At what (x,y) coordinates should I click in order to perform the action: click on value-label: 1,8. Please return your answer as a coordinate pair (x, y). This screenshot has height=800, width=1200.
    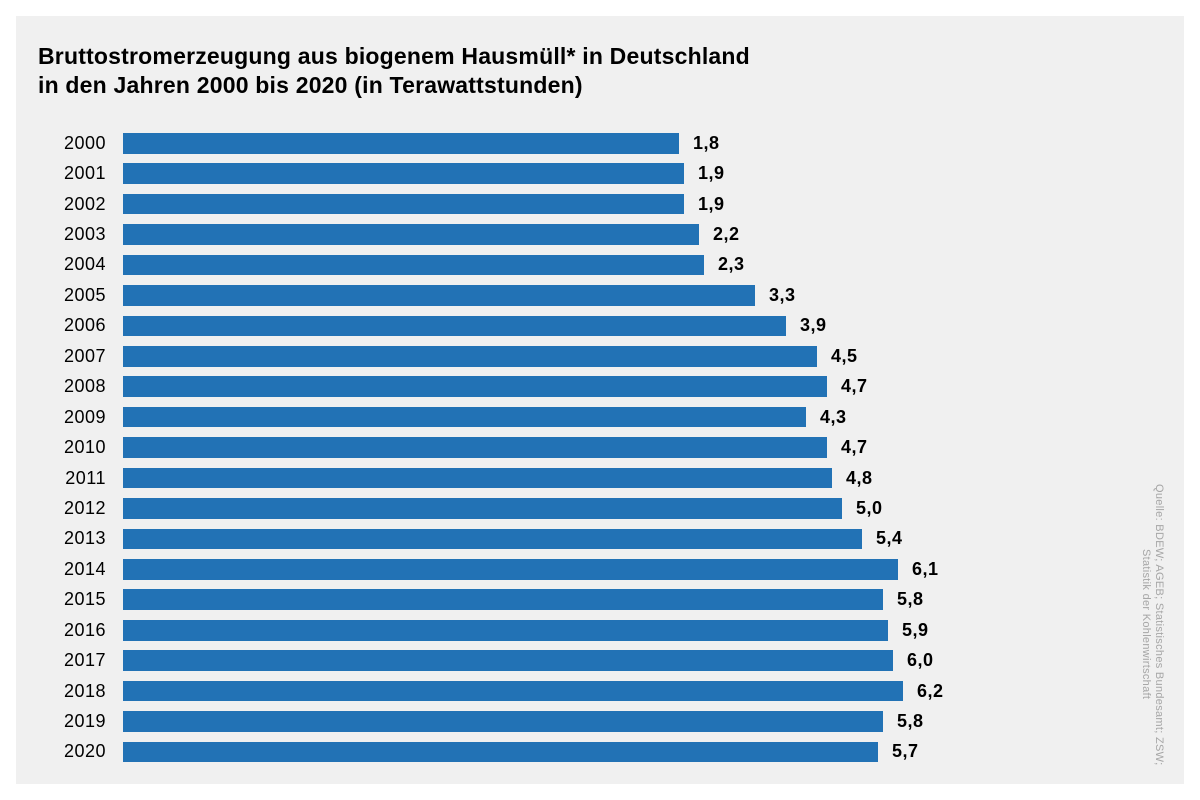
    Looking at the image, I should click on (706, 142).